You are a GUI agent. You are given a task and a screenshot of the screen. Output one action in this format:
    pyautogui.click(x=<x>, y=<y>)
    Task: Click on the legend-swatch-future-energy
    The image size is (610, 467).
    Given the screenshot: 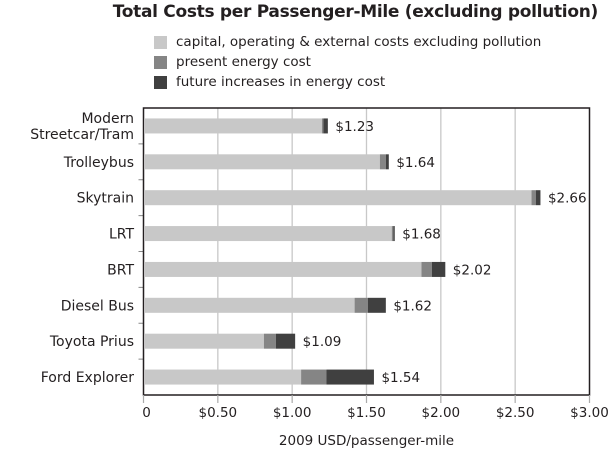 What is the action you would take?
    pyautogui.click(x=160, y=82)
    